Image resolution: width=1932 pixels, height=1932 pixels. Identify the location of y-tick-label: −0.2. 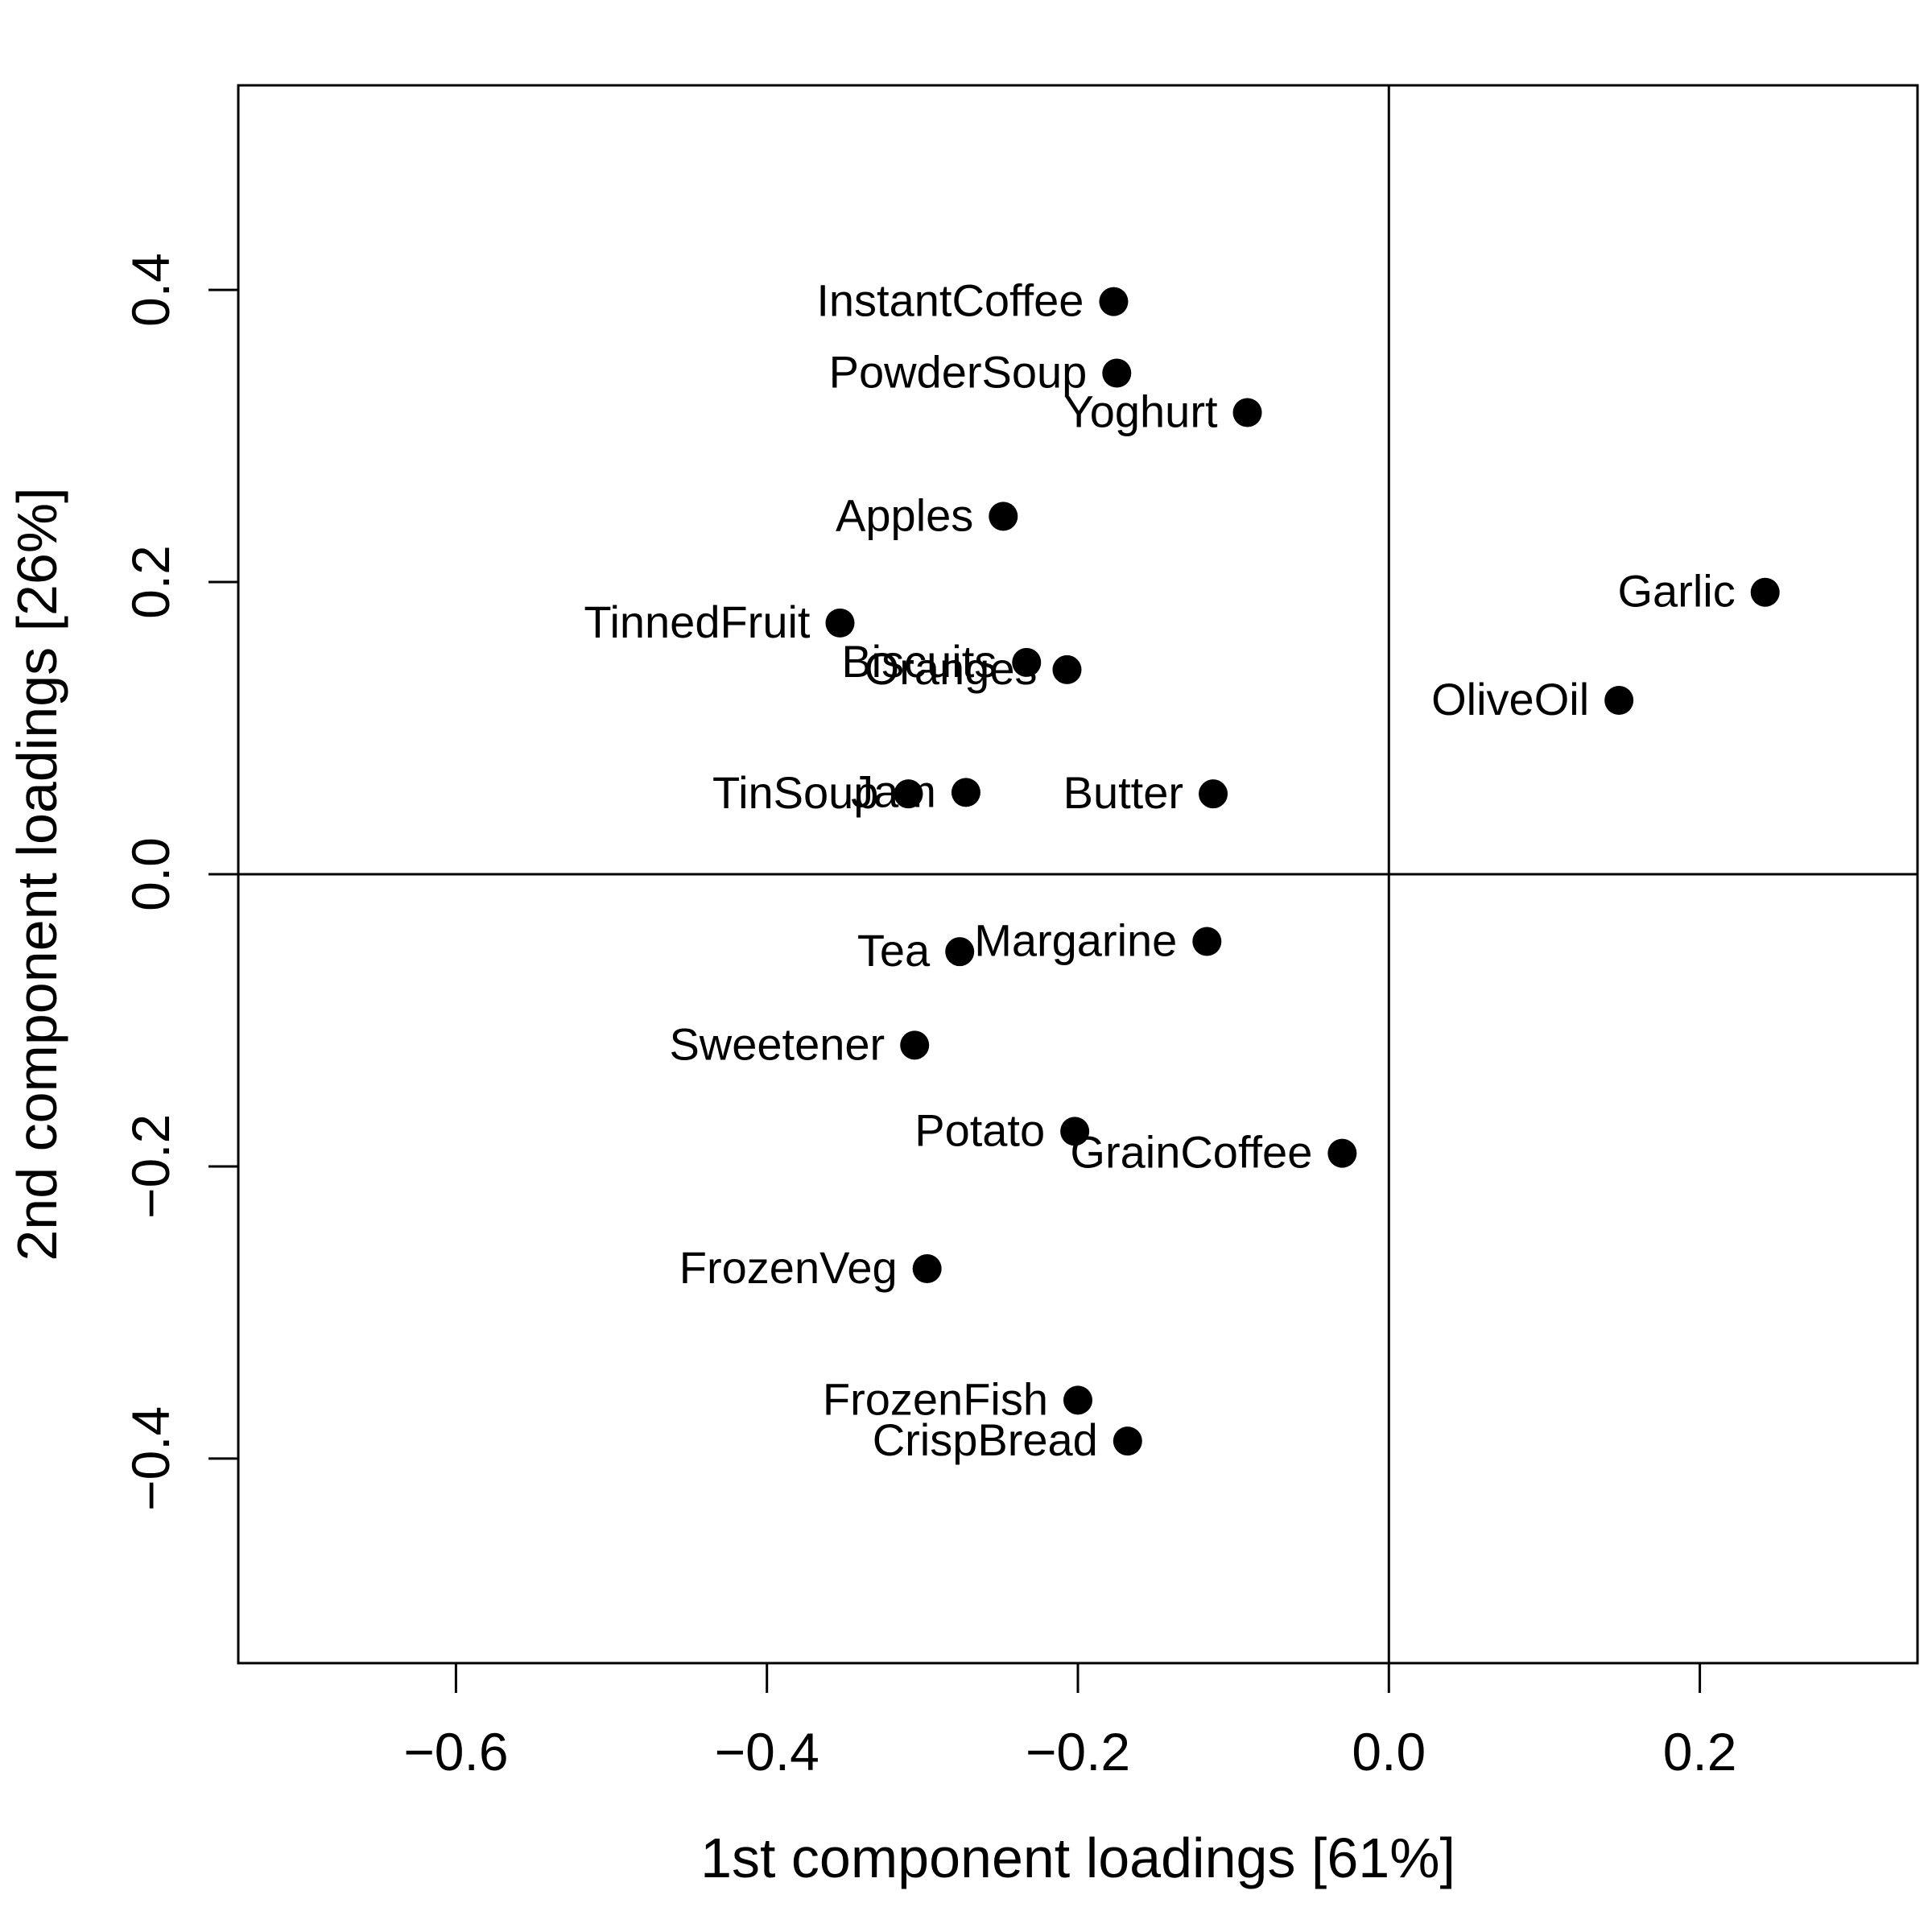
(150, 1166).